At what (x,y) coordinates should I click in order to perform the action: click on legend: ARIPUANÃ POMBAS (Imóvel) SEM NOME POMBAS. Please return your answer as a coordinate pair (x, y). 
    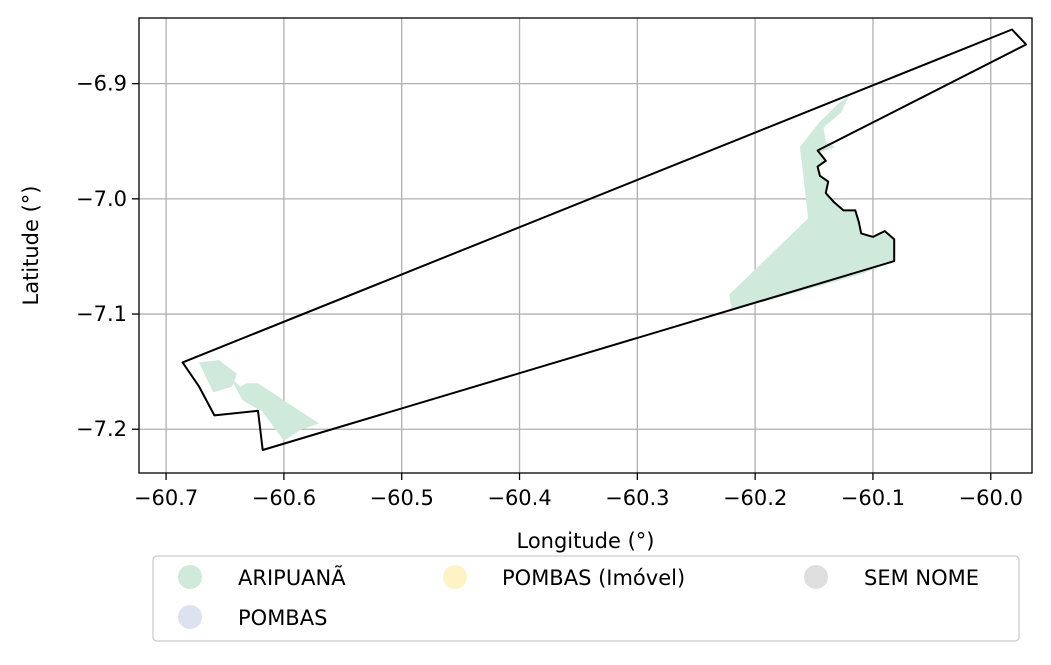
    Looking at the image, I should click on (586, 598).